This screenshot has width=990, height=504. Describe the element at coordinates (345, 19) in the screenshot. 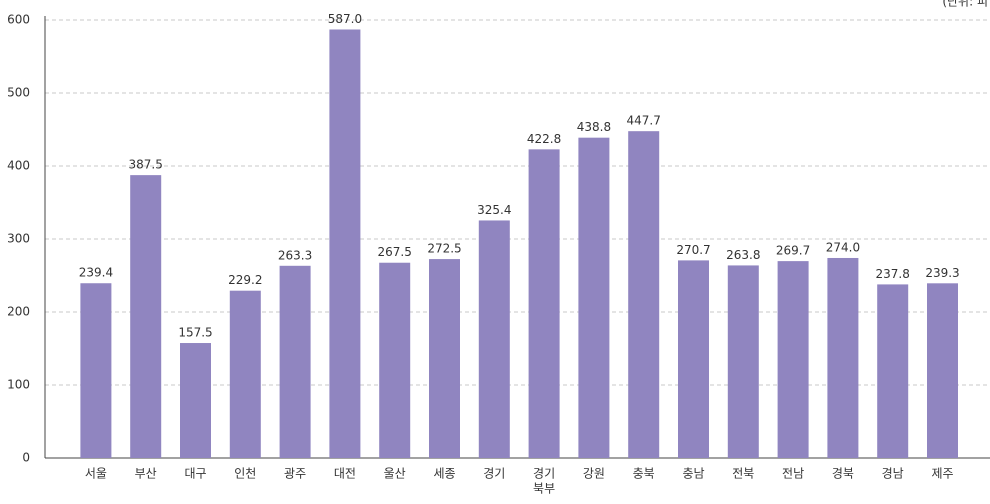

I see `value-label: 587.0` at that location.